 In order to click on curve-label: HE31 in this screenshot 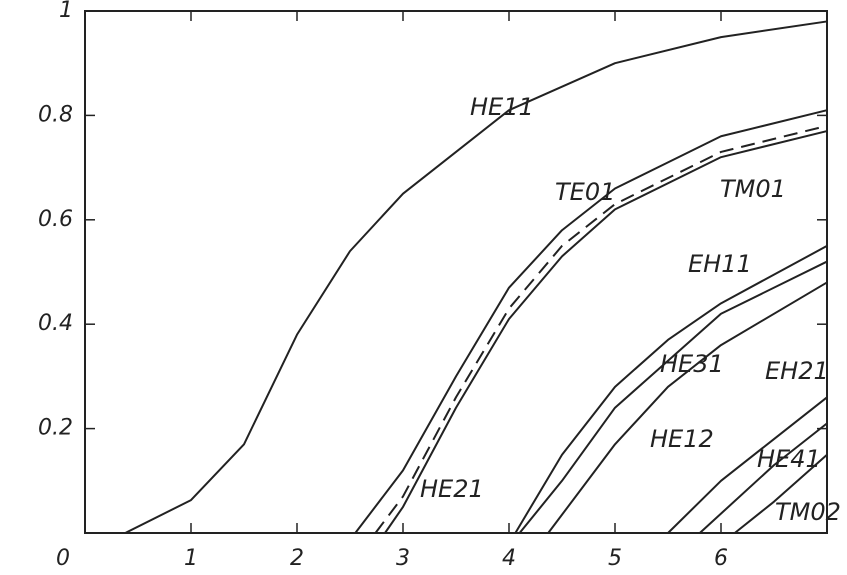, I will do `click(692, 364)`.